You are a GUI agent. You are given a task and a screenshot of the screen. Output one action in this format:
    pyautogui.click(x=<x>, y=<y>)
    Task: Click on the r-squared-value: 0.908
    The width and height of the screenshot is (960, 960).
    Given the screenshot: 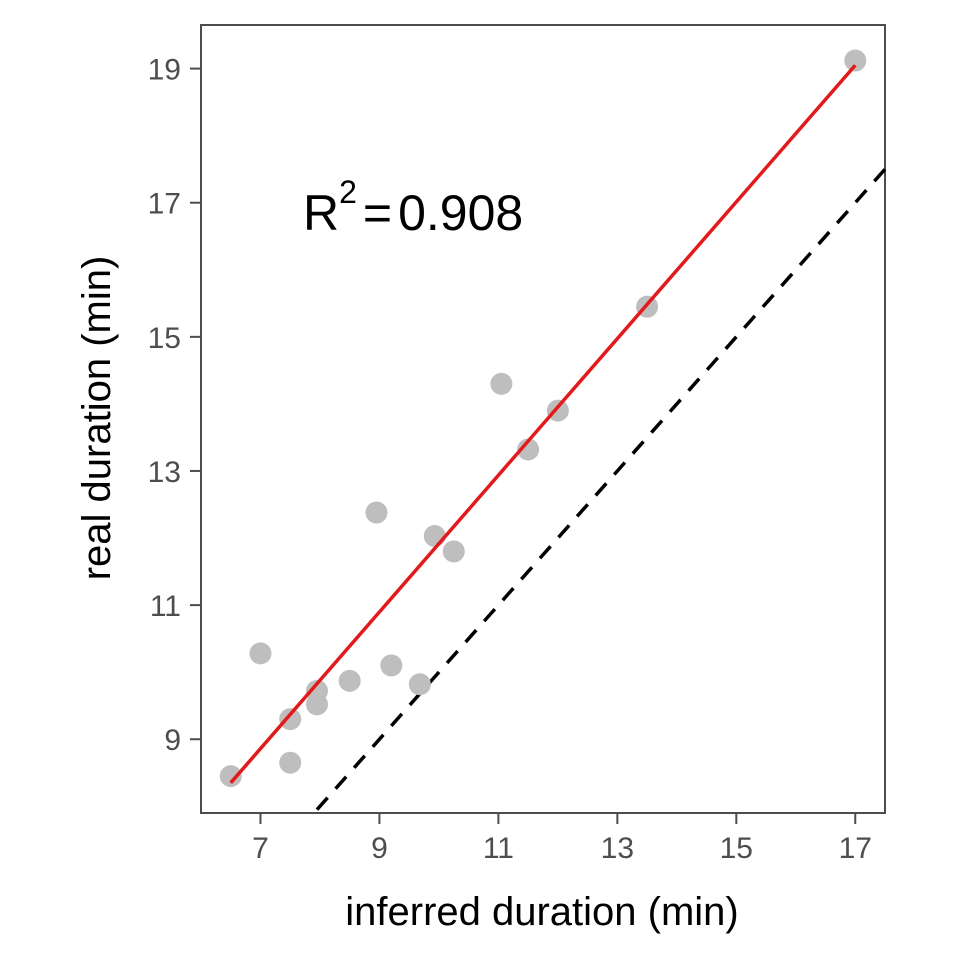 What is the action you would take?
    pyautogui.click(x=460, y=213)
    